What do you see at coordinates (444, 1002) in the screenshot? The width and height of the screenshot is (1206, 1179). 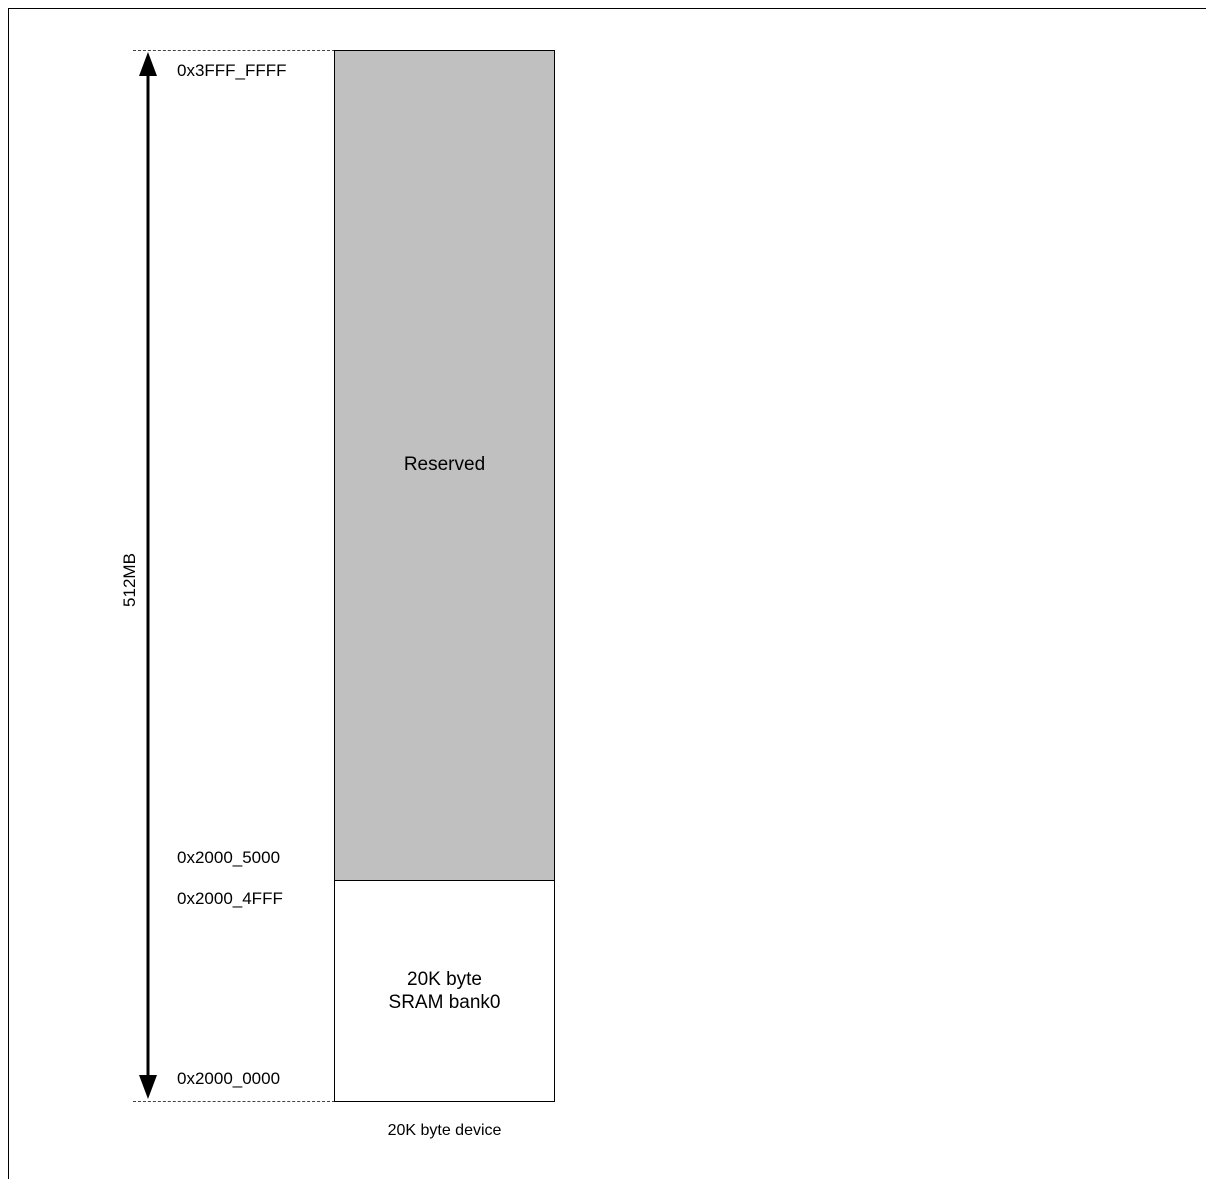 I see `sram-label-line-2: SRAM bank0` at bounding box center [444, 1002].